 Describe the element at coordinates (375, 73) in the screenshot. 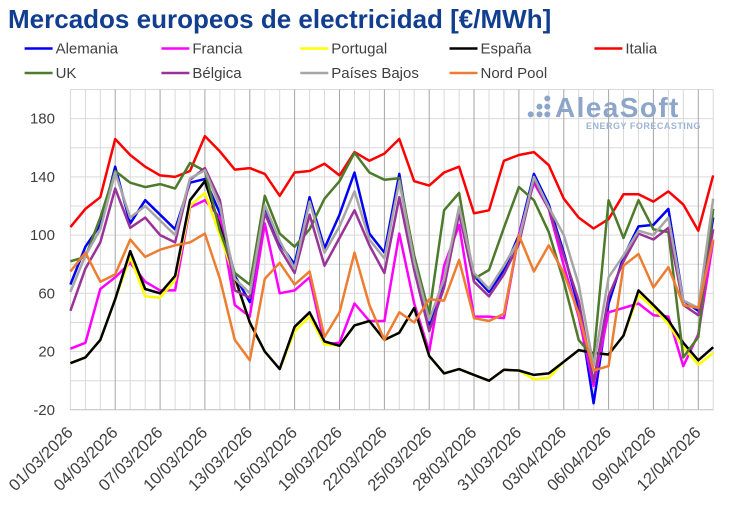

I see `svg-text: Países Bajos` at that location.